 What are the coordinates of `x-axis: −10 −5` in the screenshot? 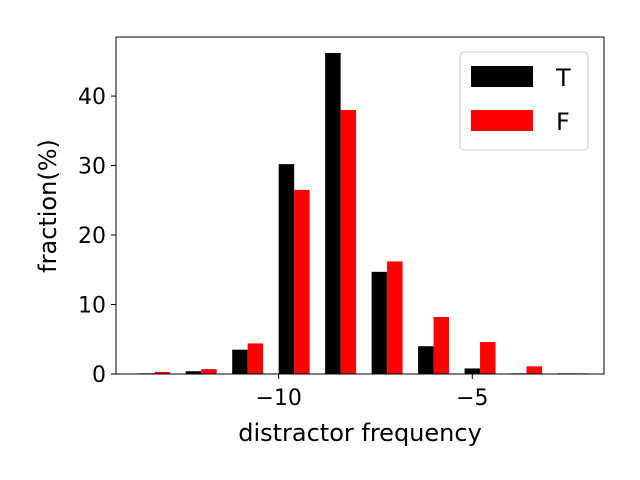 It's located at (372, 392).